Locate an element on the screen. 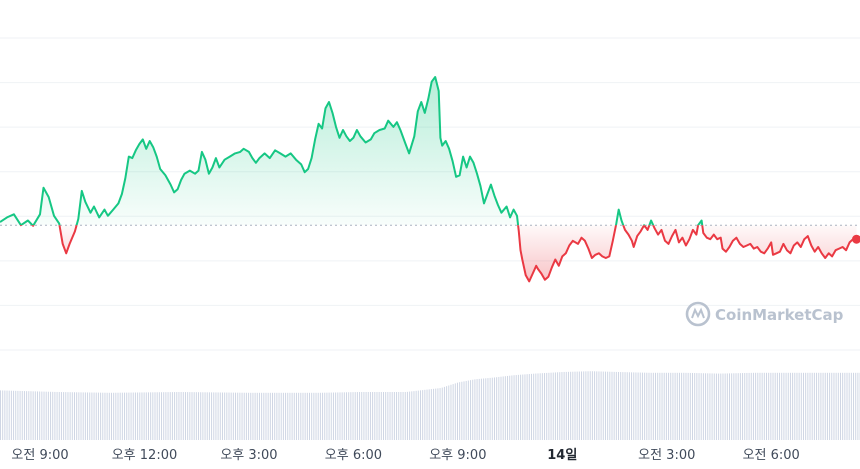 The width and height of the screenshot is (860, 469). watermark-text: CoinMarketCap is located at coordinates (779, 315).